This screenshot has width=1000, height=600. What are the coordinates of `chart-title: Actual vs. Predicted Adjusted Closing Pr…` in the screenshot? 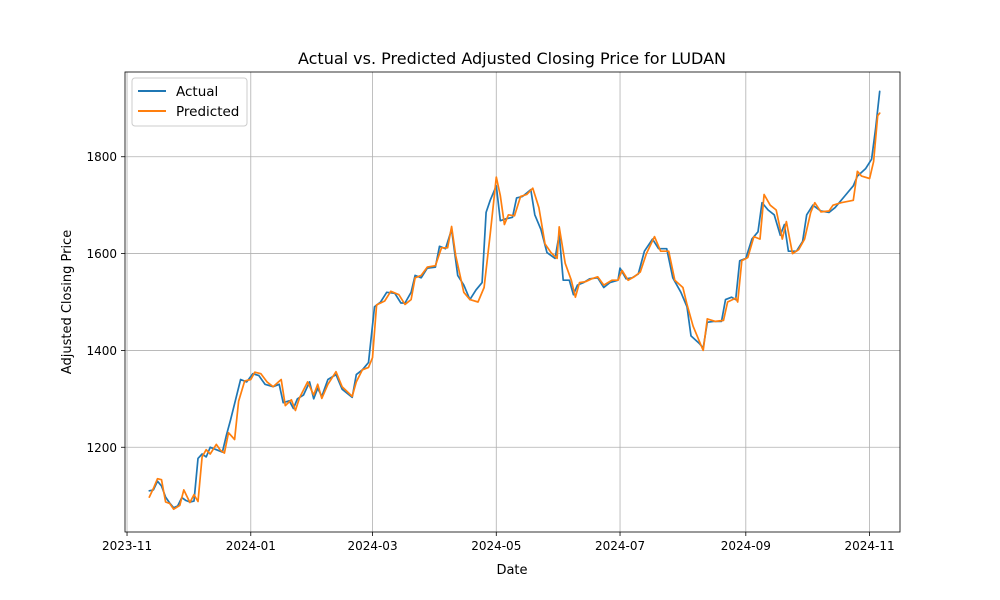 It's located at (512, 58).